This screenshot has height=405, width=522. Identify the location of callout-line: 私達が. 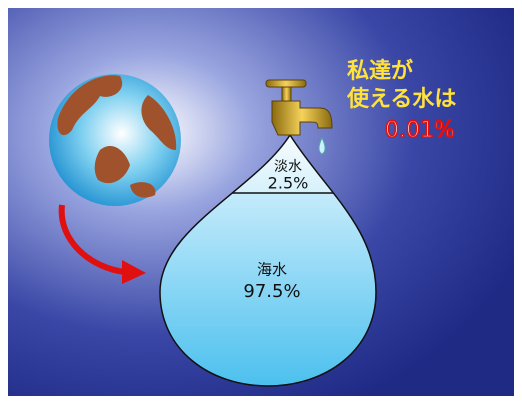
(380, 71).